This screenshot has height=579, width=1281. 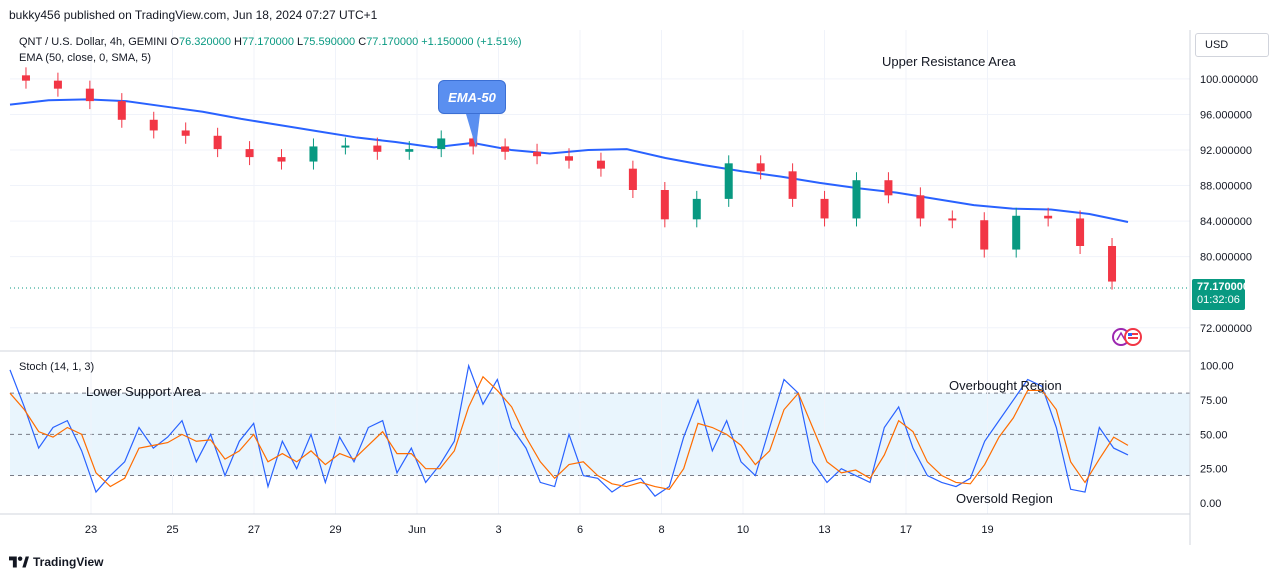 I want to click on close-value: 77.170000, so click(x=392, y=42).